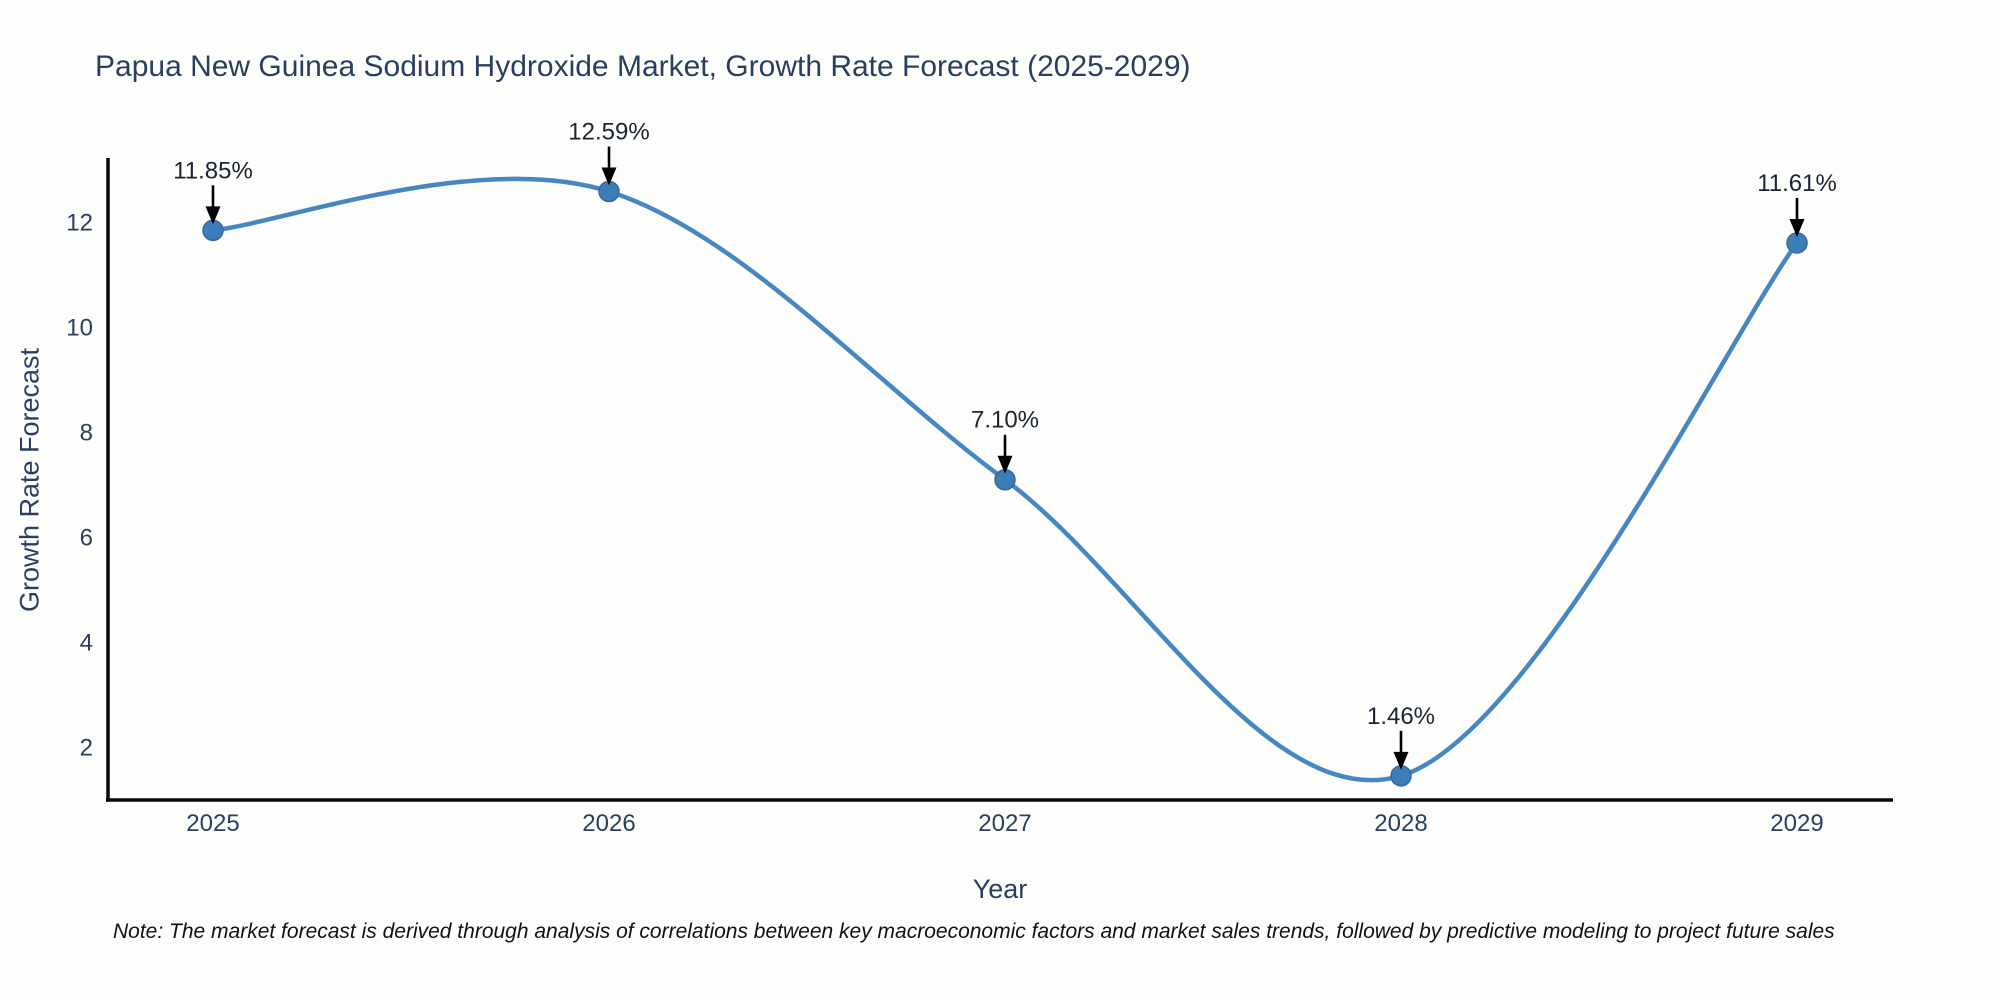 This screenshot has width=2000, height=1000. I want to click on y-tick-label: 8, so click(86, 432).